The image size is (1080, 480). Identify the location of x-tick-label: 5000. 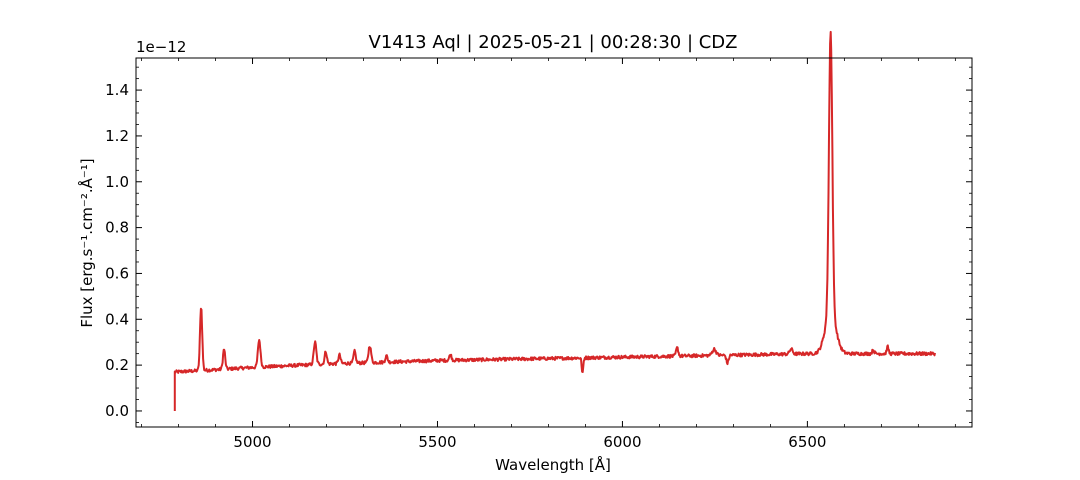
(252, 442).